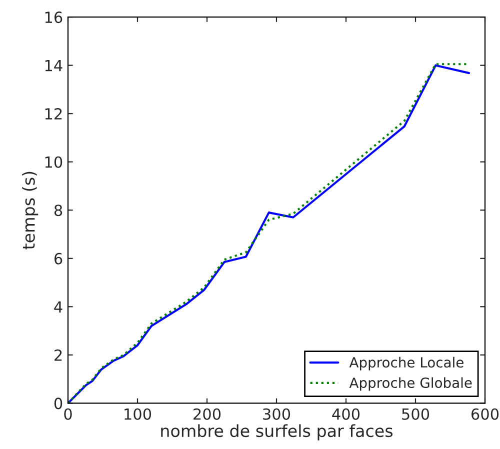 This screenshot has height=449, width=500. I want to click on x-tick-label: 400, so click(346, 414).